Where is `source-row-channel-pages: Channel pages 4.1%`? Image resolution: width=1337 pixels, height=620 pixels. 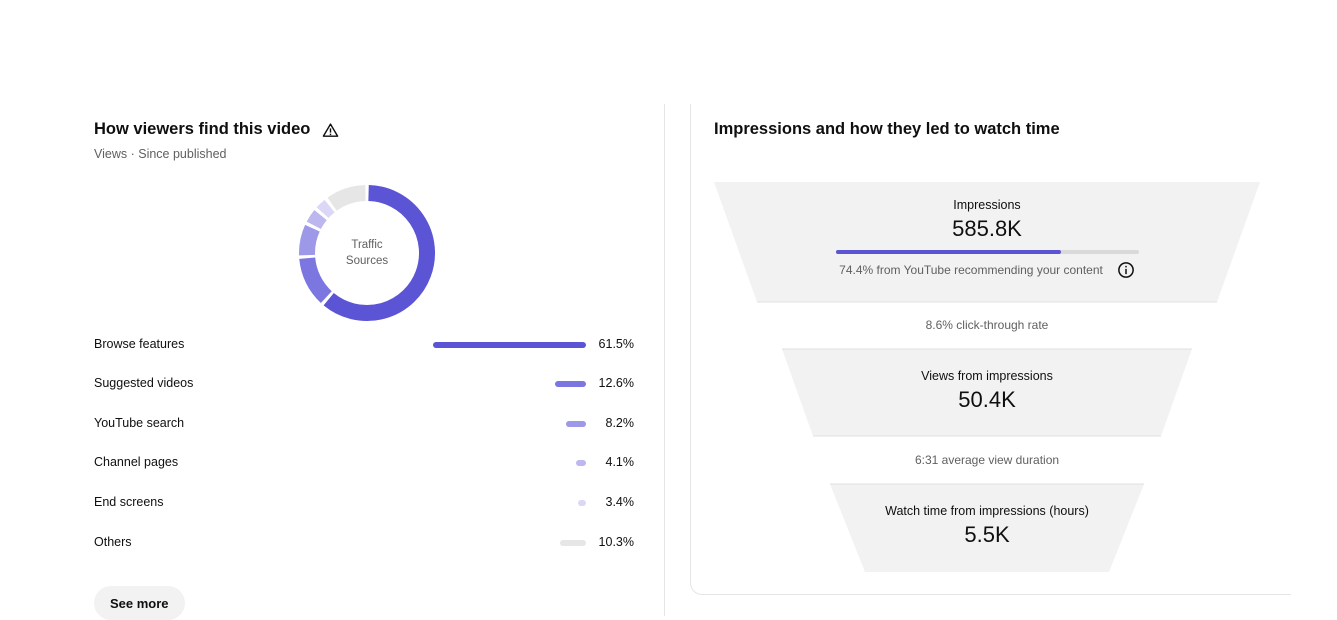 source-row-channel-pages: Channel pages 4.1% is located at coordinates (364, 463).